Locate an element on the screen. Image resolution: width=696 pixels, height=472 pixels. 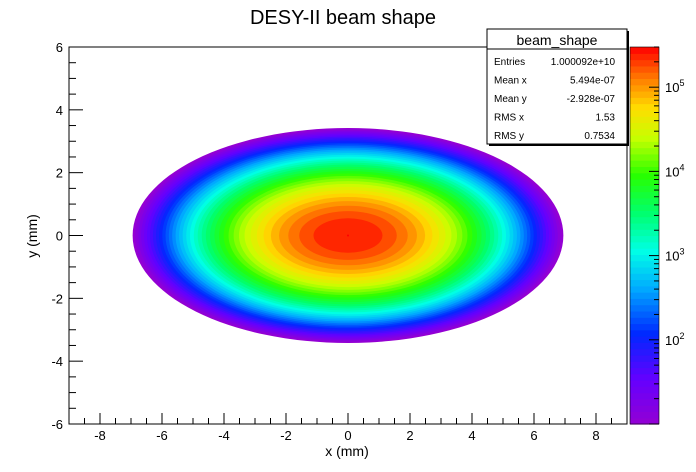
z-tick-label: 10⁴ is located at coordinates (674, 170).